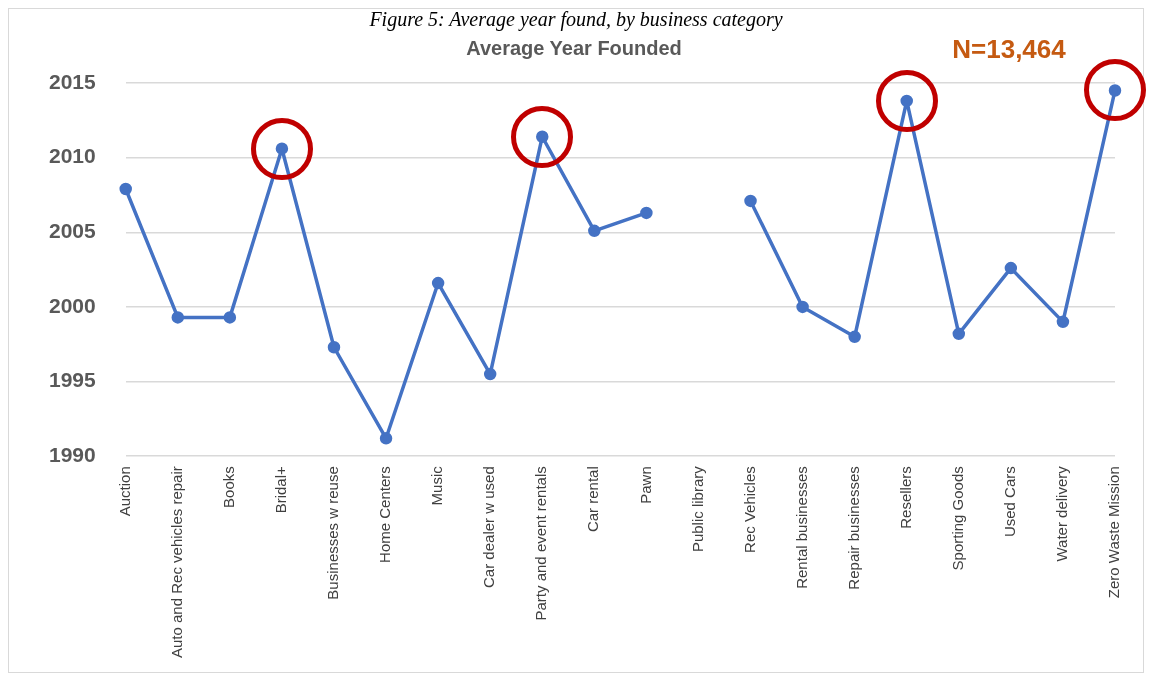  Describe the element at coordinates (697, 509) in the screenshot. I see `x-tick-label: Public library` at that location.